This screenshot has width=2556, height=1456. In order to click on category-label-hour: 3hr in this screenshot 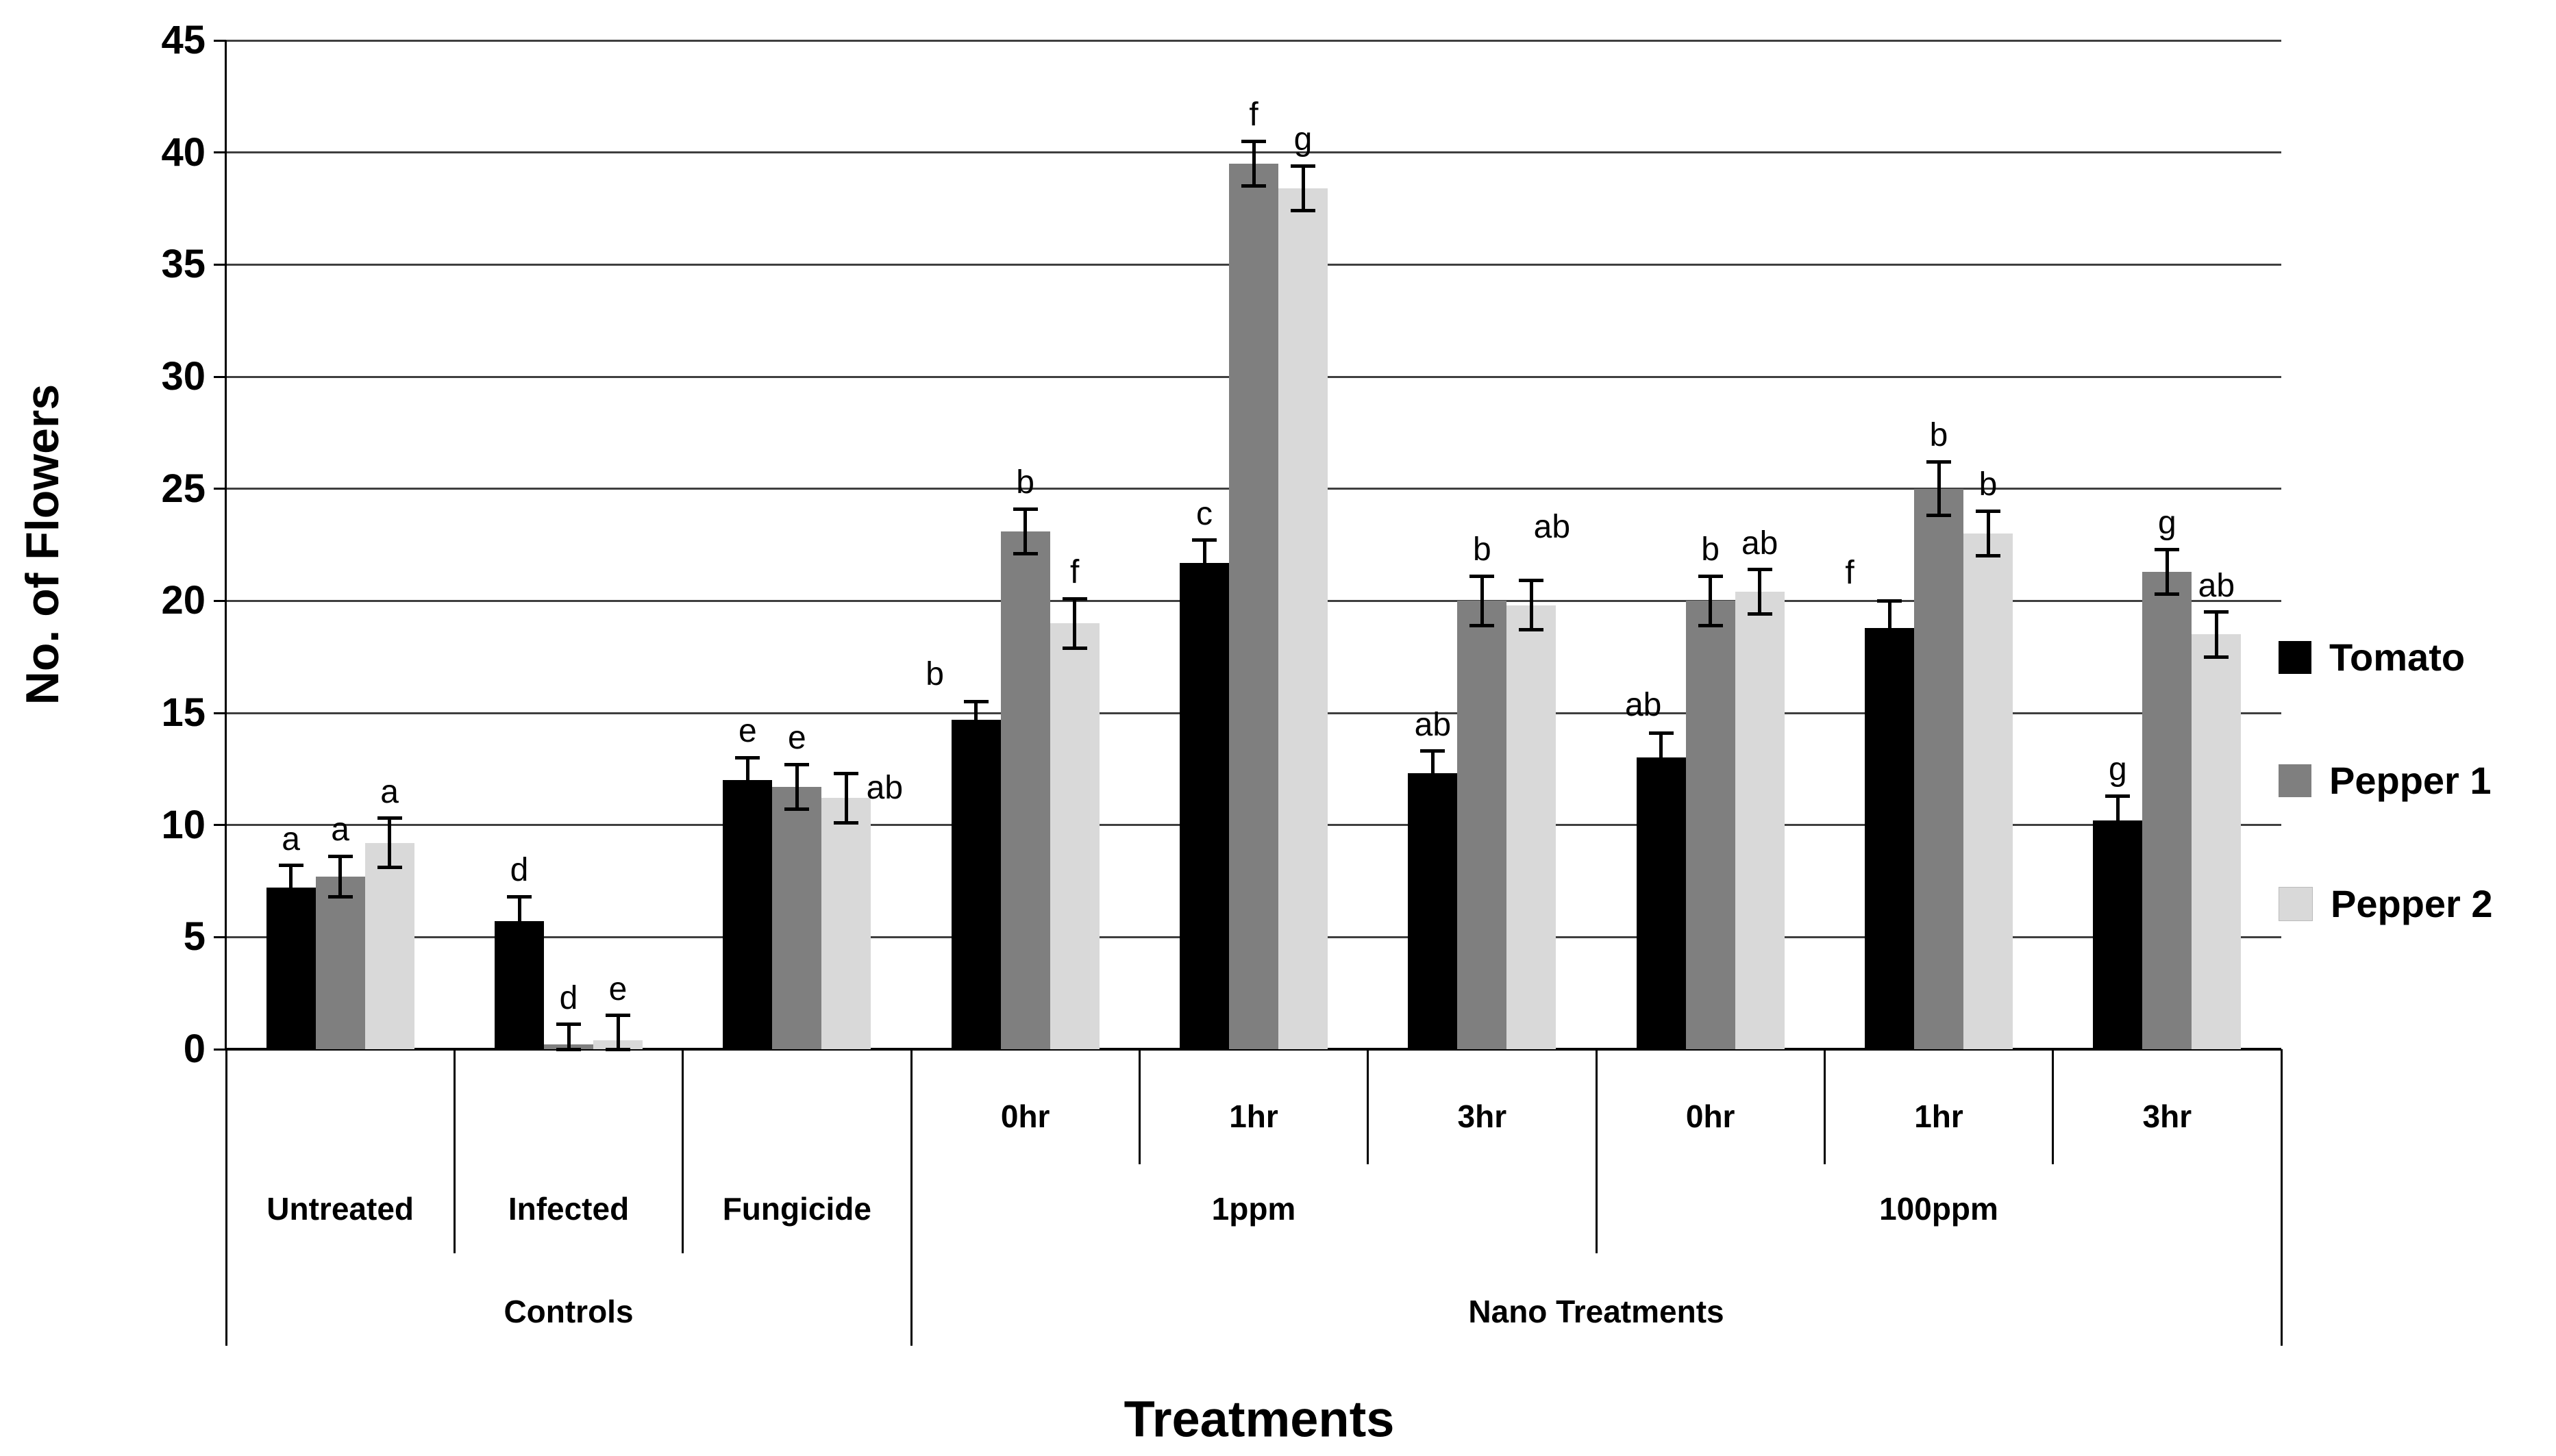, I will do `click(1482, 1116)`.